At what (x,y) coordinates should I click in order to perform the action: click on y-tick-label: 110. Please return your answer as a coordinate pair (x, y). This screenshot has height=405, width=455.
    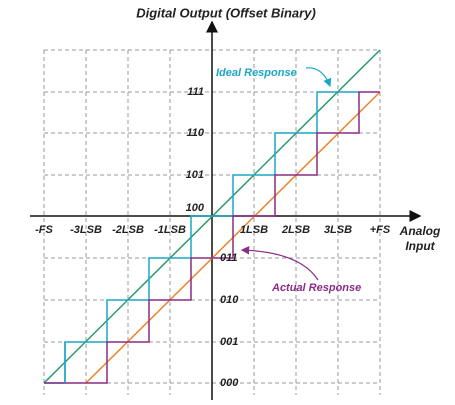
    Looking at the image, I should click on (195, 133).